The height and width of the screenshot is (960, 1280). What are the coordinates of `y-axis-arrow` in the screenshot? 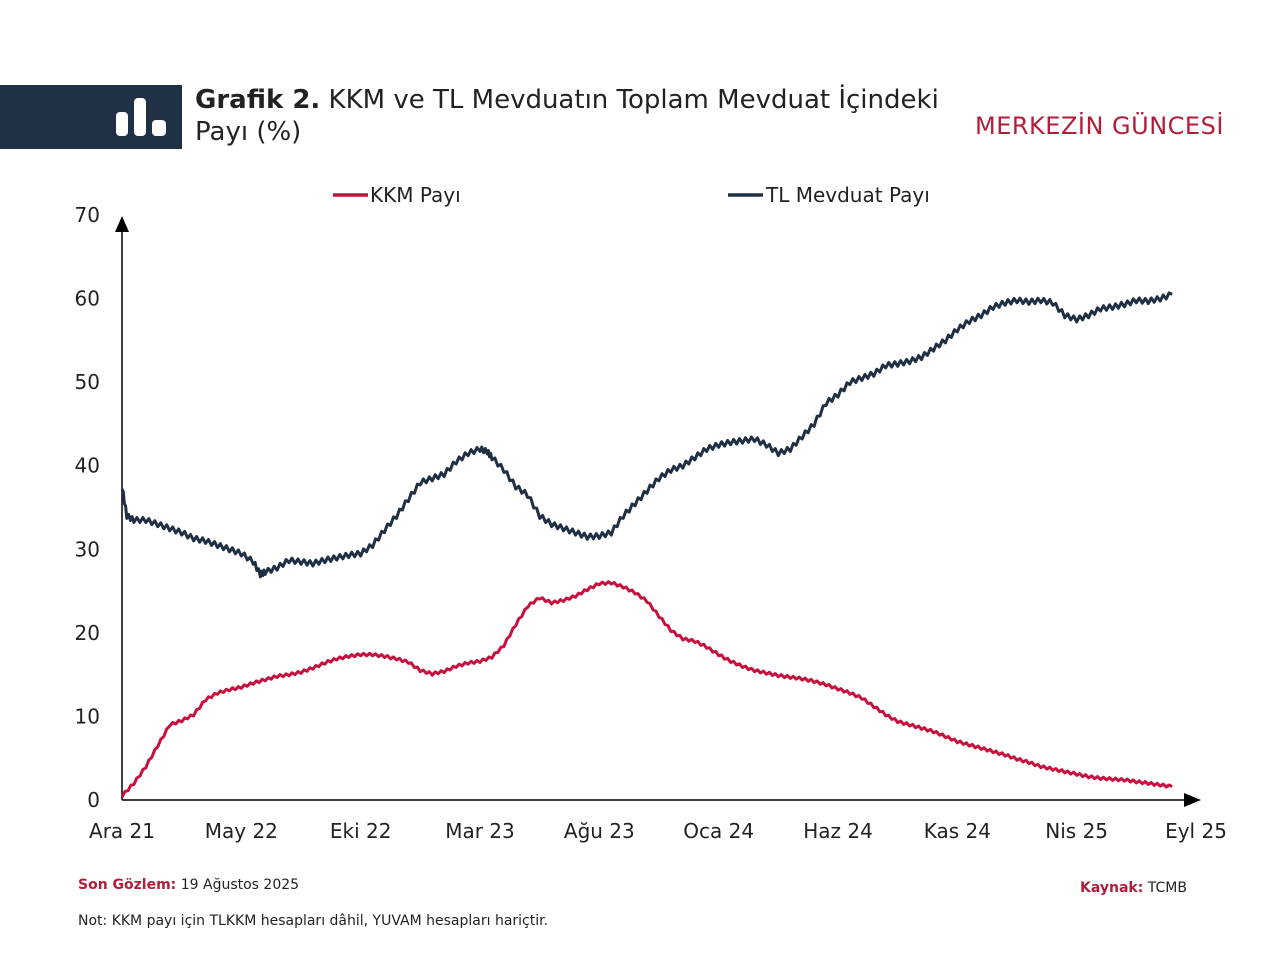 It's located at (122, 224).